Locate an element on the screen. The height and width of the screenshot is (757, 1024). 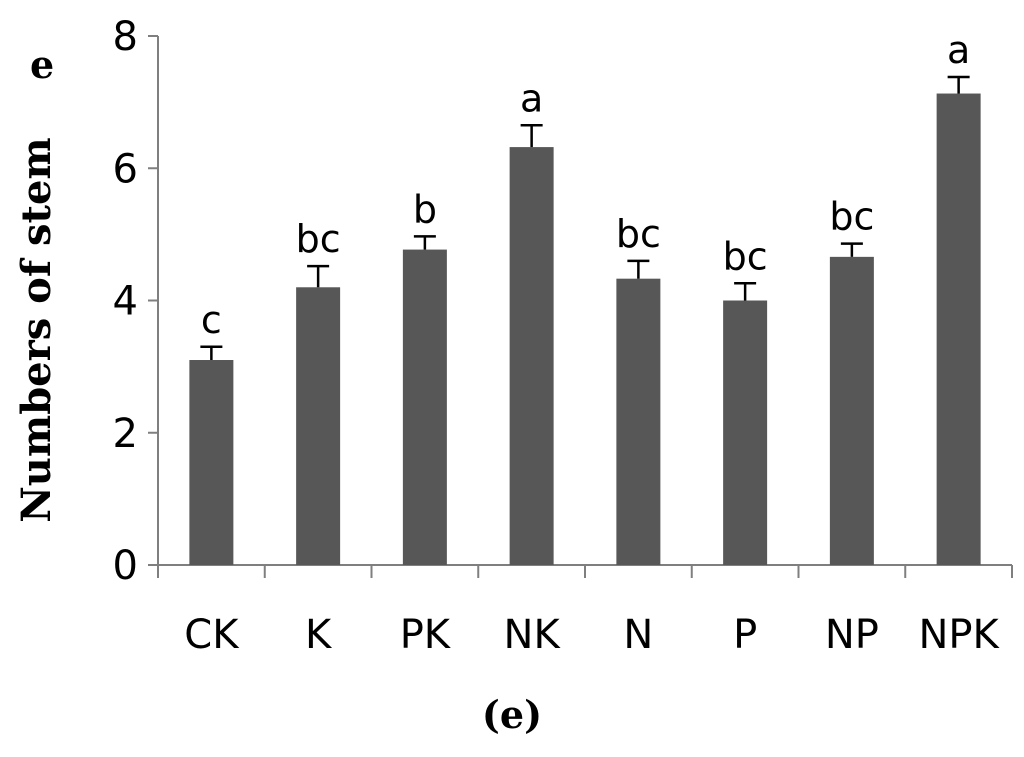
y-tick-label: 4 is located at coordinates (125, 302).